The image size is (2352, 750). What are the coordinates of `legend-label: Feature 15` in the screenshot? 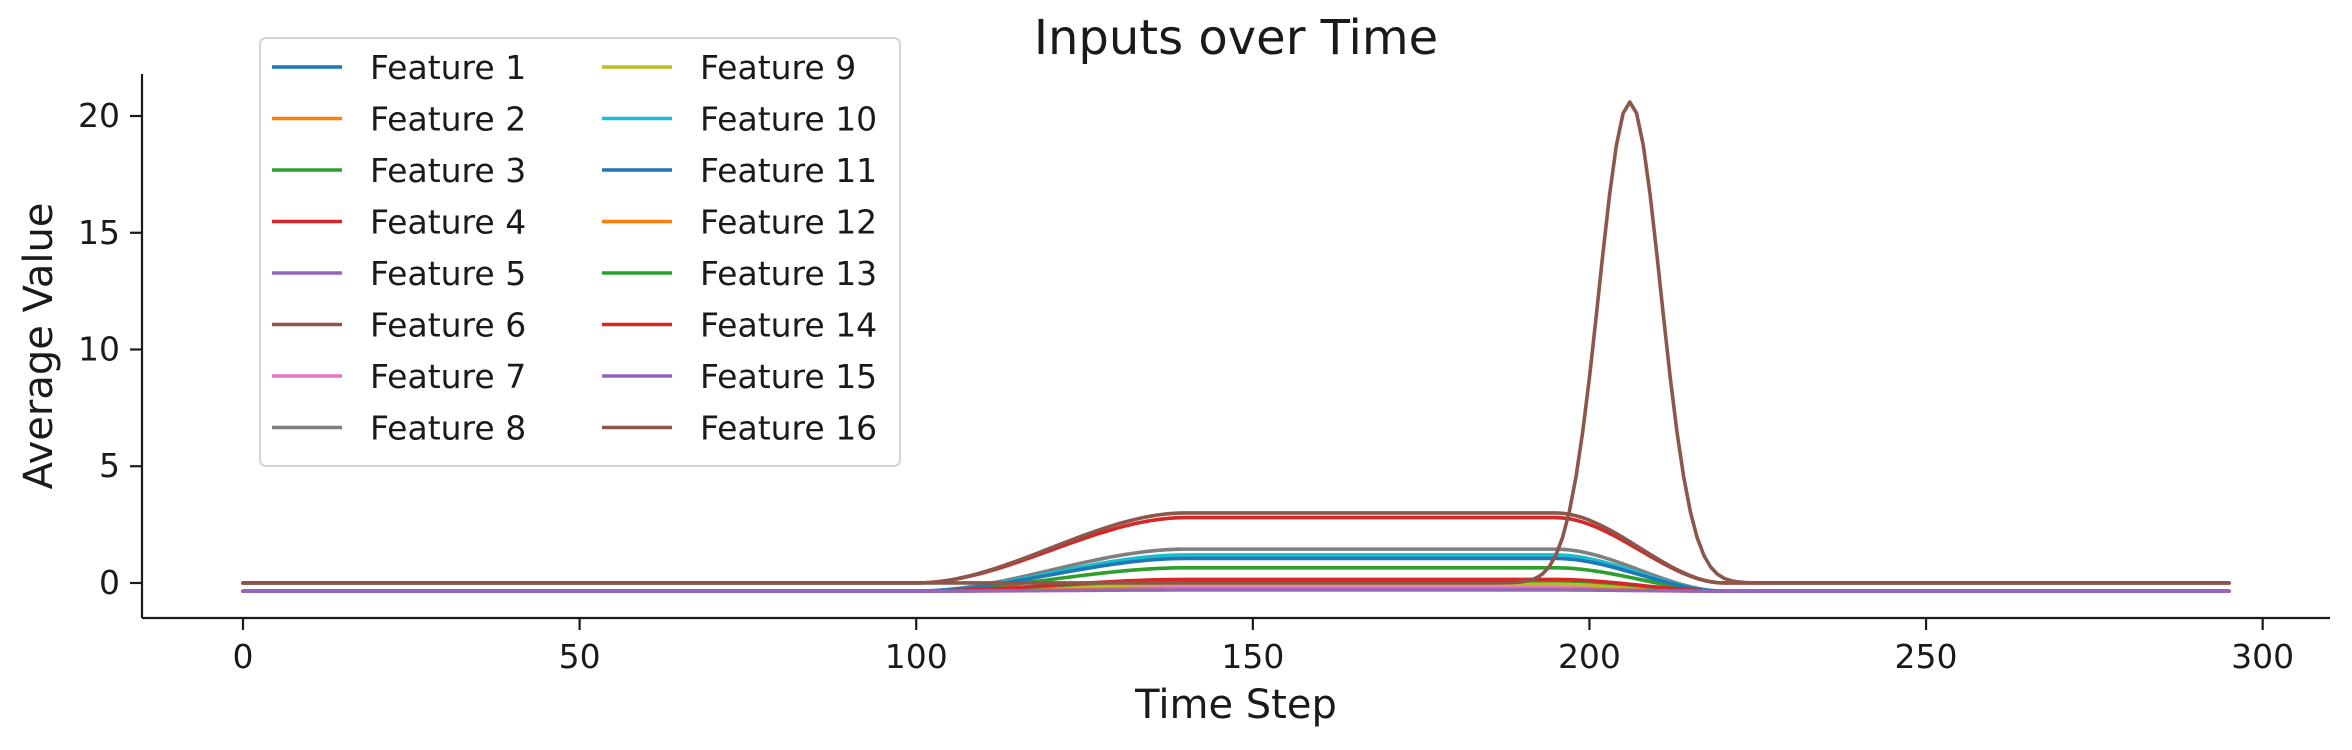 It's located at (788, 376).